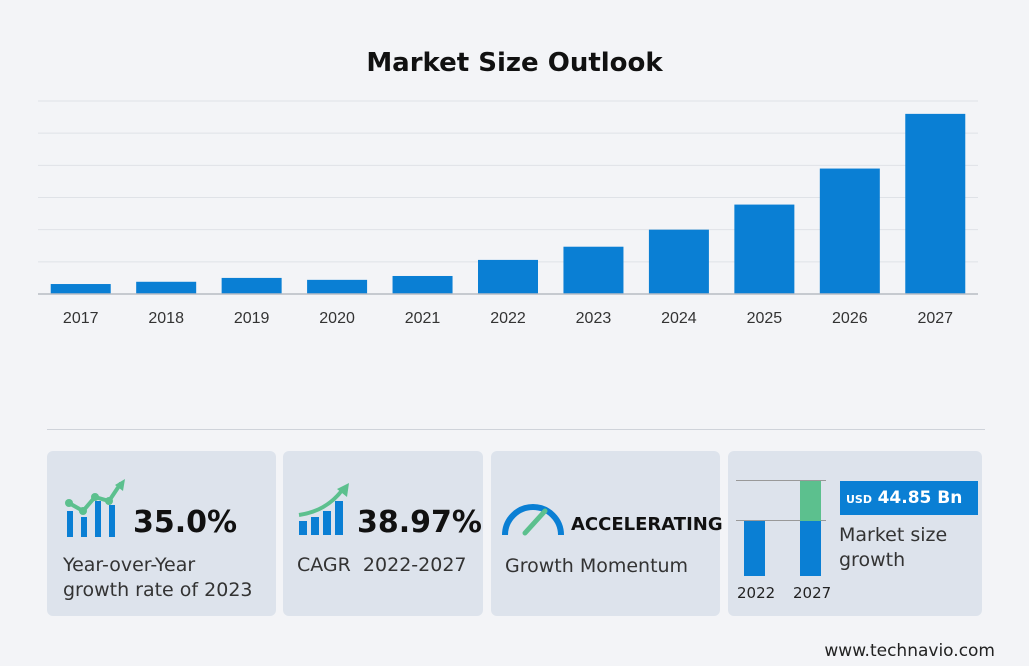  What do you see at coordinates (872, 560) in the screenshot?
I see `growth-label-2: growth` at bounding box center [872, 560].